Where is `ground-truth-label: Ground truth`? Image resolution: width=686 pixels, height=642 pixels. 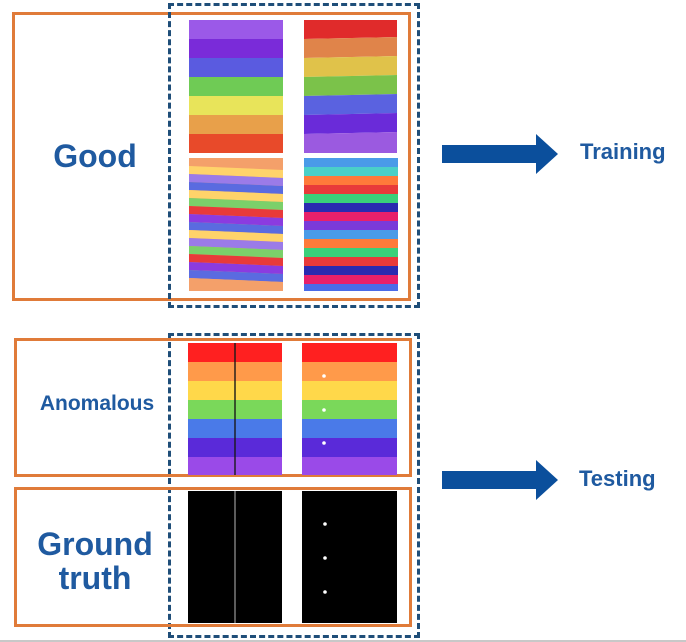 ground-truth-label: Ground truth is located at coordinates (95, 561).